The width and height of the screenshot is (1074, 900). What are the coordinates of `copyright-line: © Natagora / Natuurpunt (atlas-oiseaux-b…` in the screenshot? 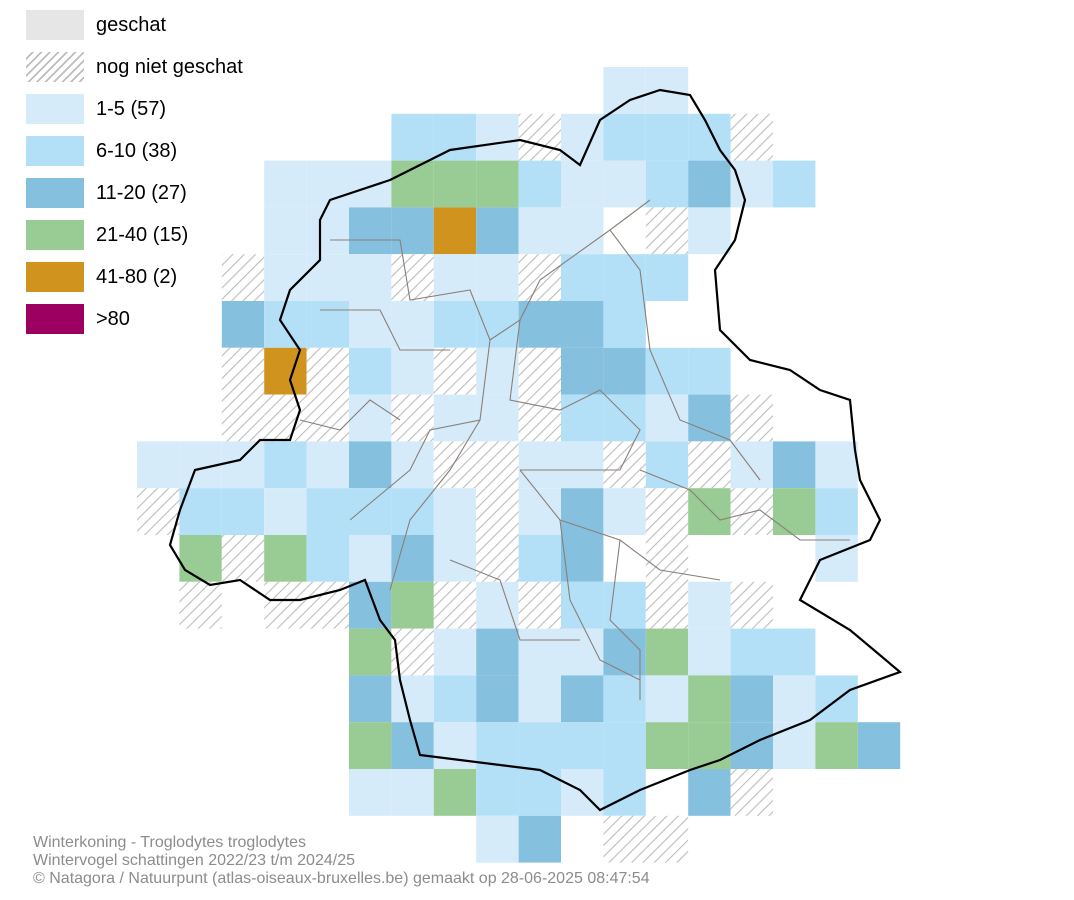 It's located at (341, 878).